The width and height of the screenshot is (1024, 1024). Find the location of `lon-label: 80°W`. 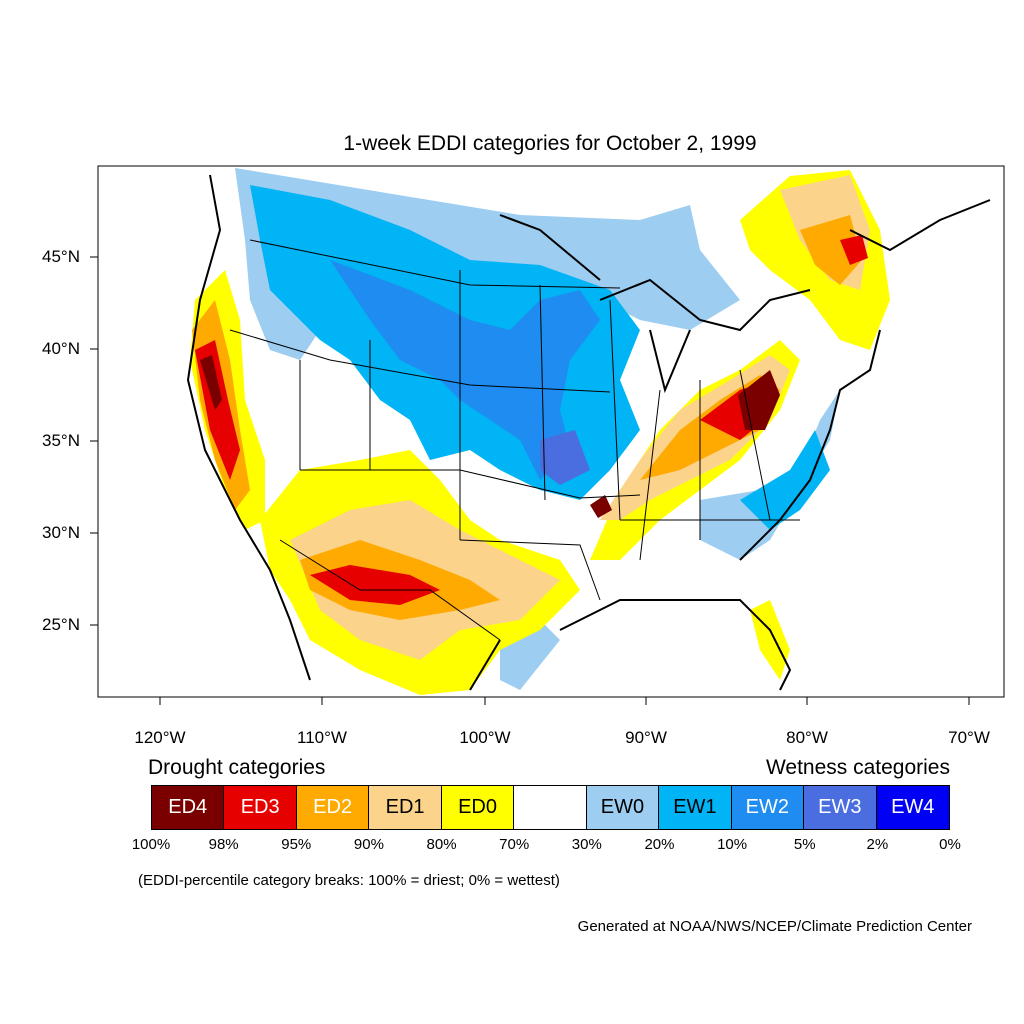

lon-label: 80°W is located at coordinates (807, 737).